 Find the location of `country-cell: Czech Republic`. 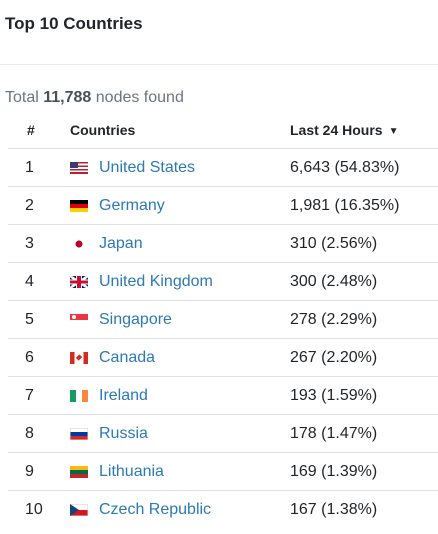

country-cell: Czech Republic is located at coordinates (180, 510).